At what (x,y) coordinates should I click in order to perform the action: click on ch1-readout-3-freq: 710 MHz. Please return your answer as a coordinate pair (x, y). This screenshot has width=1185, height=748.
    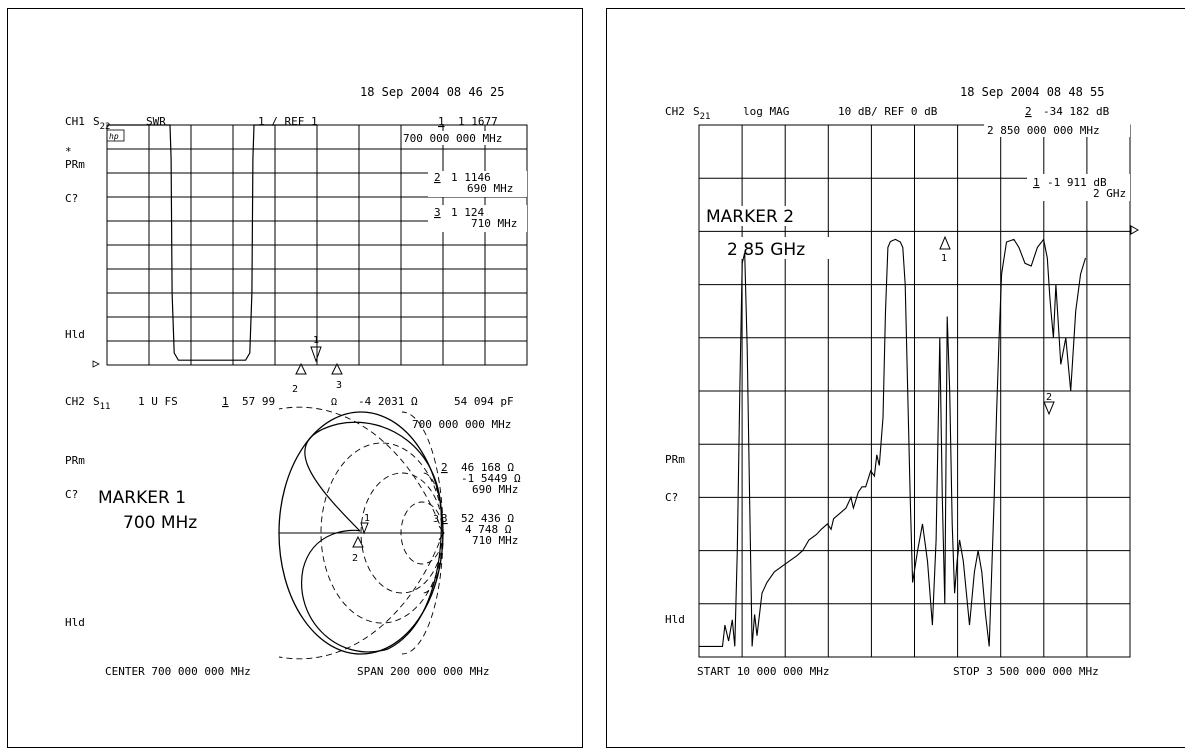
    Looking at the image, I should click on (494, 223).